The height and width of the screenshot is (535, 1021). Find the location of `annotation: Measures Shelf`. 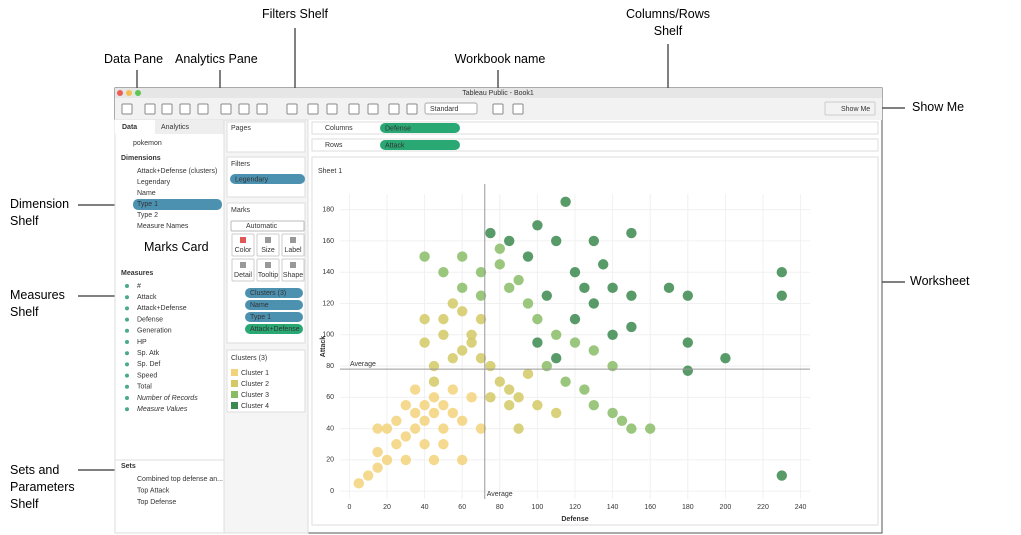

annotation: Measures Shelf is located at coordinates (37, 303).